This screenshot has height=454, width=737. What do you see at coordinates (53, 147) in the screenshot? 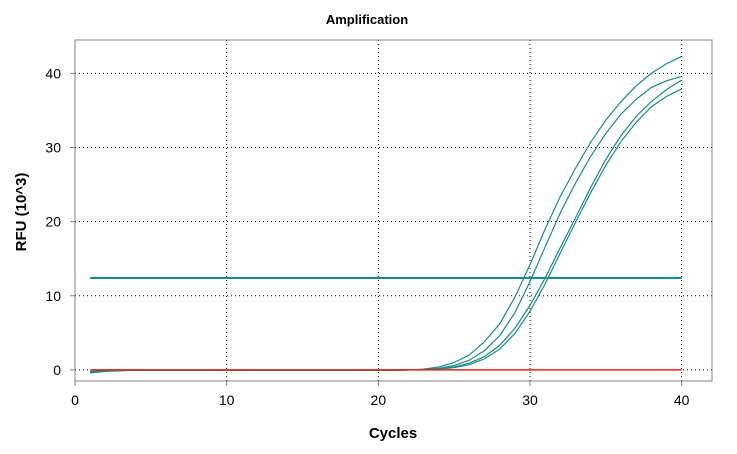
I see `y-tick-label: 30` at bounding box center [53, 147].